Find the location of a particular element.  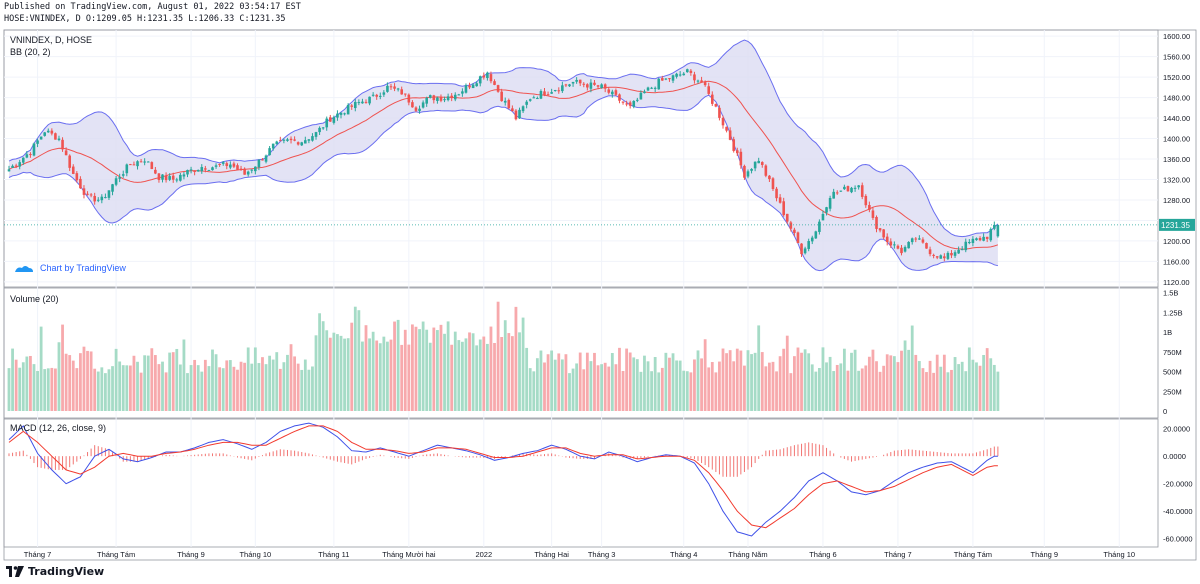

volume-axis-tick: 250M is located at coordinates (1172, 391).